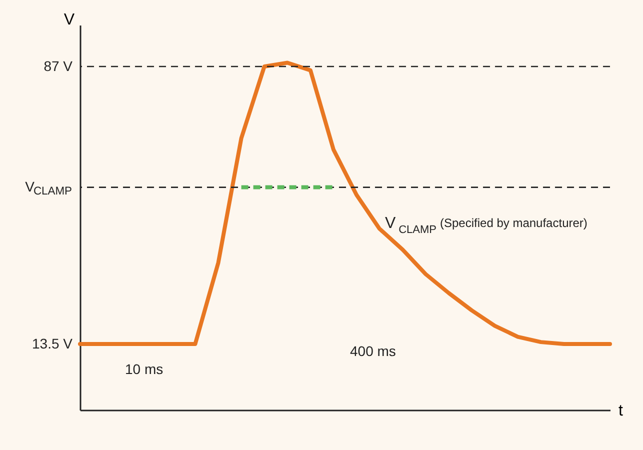 Image resolution: width=643 pixels, height=450 pixels. I want to click on annotation: 400 ms, so click(373, 351).